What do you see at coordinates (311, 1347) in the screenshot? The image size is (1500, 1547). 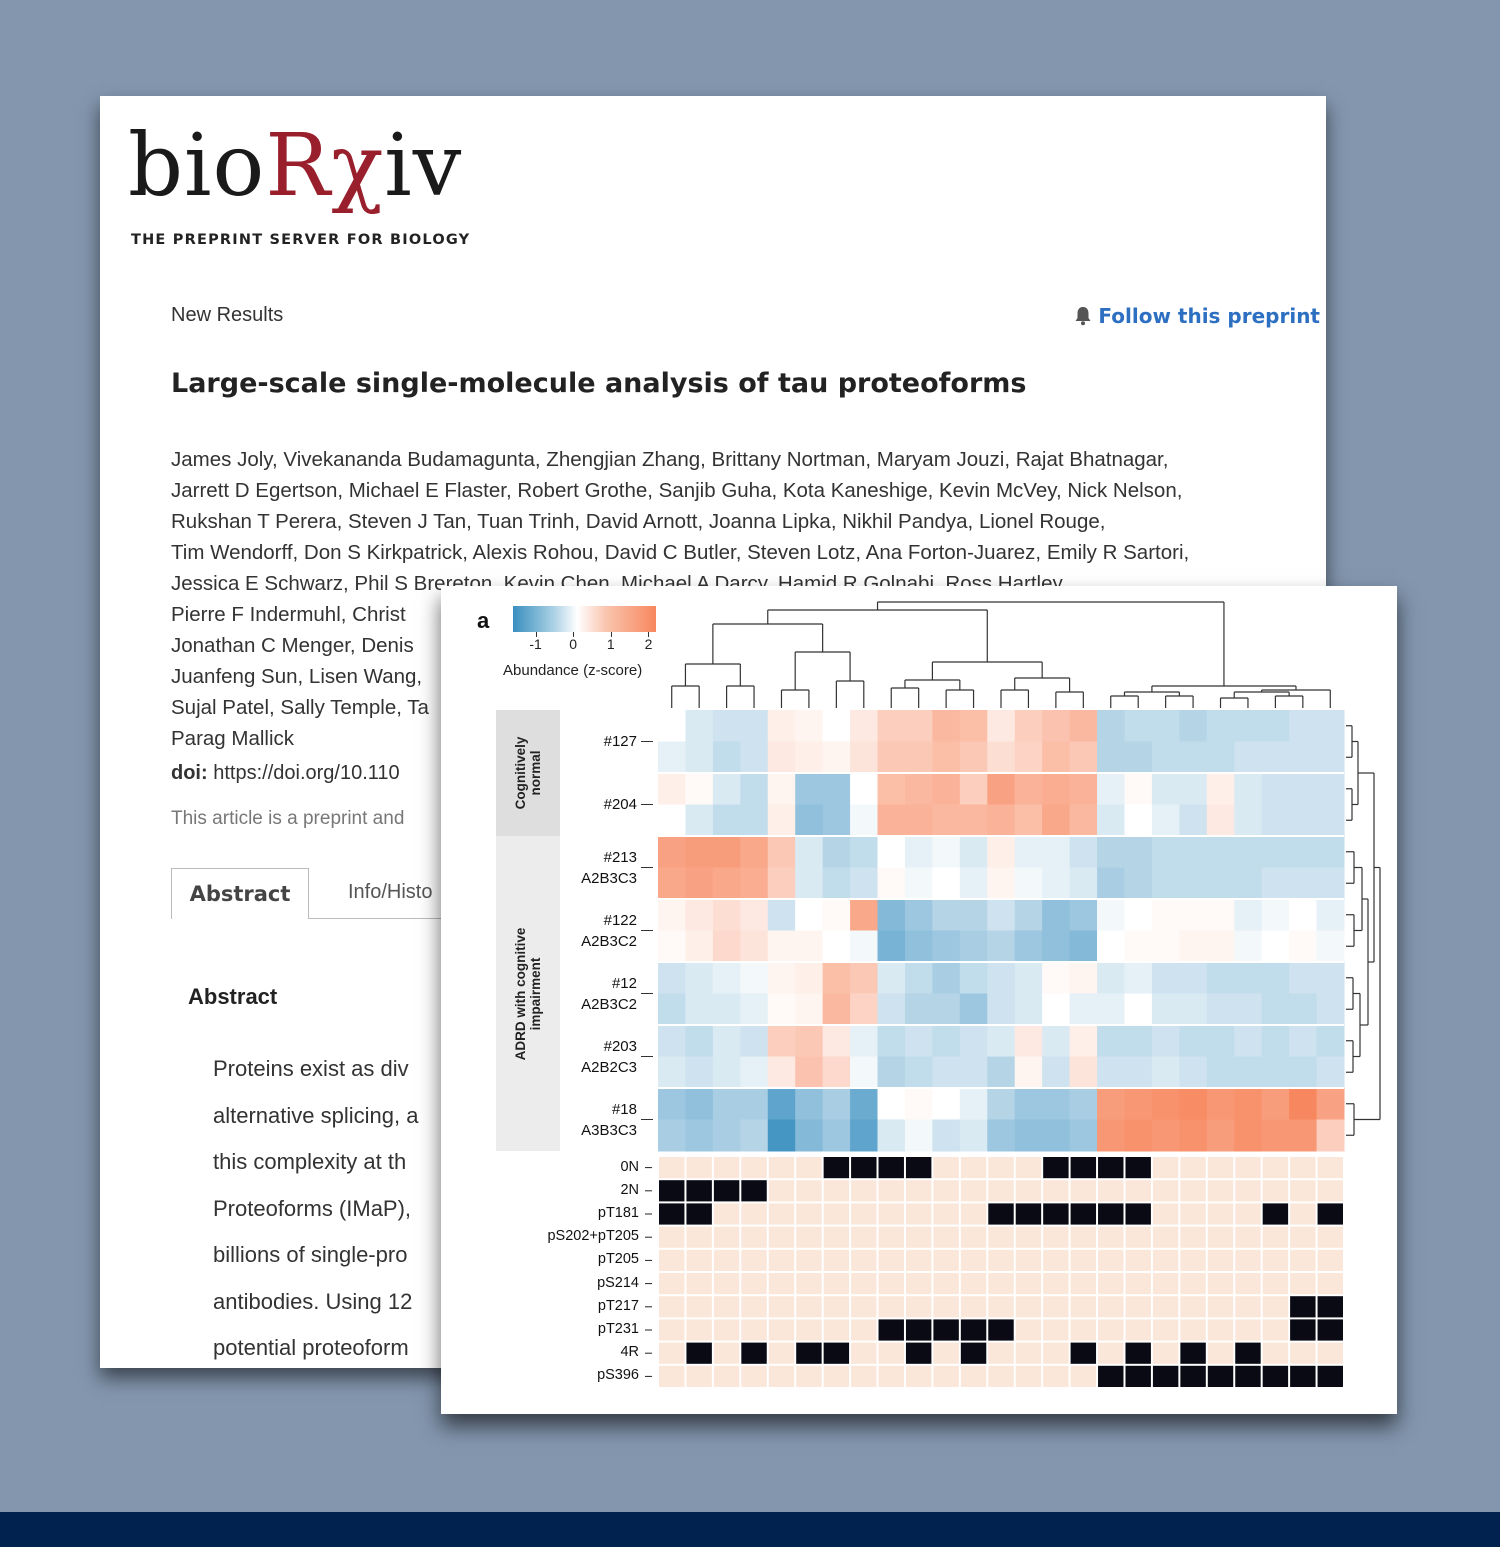 I see `abstract-line: potential proteoform` at bounding box center [311, 1347].